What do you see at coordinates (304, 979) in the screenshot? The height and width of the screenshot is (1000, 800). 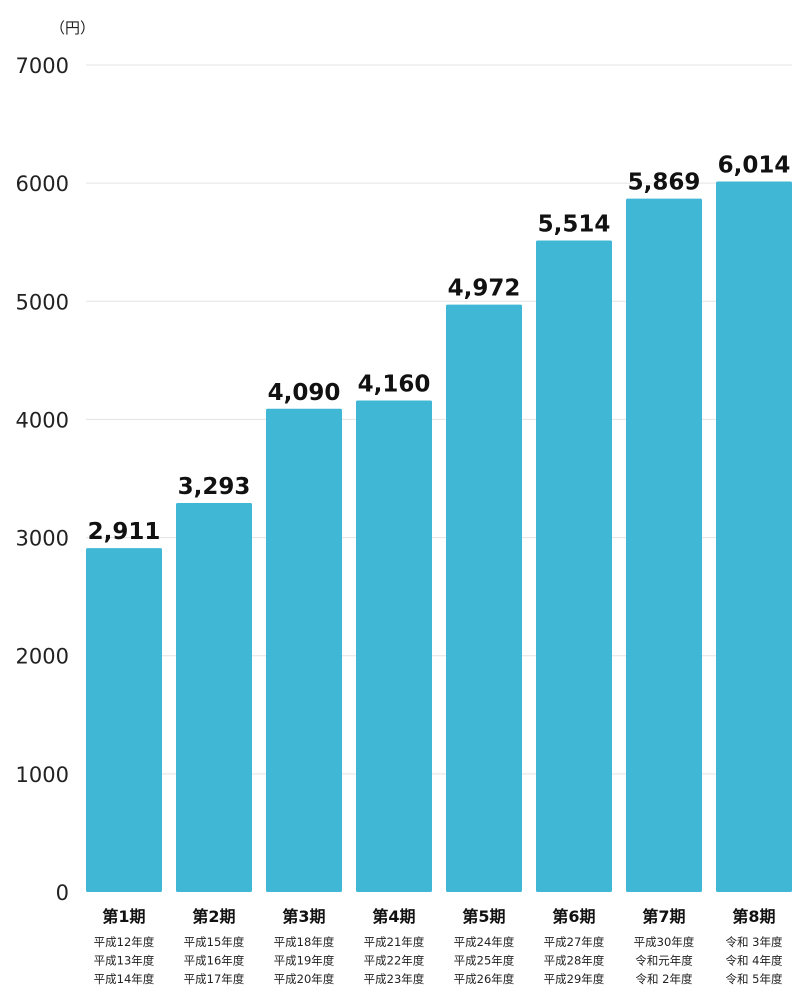 I see `category-sublabel: 平成20年度` at bounding box center [304, 979].